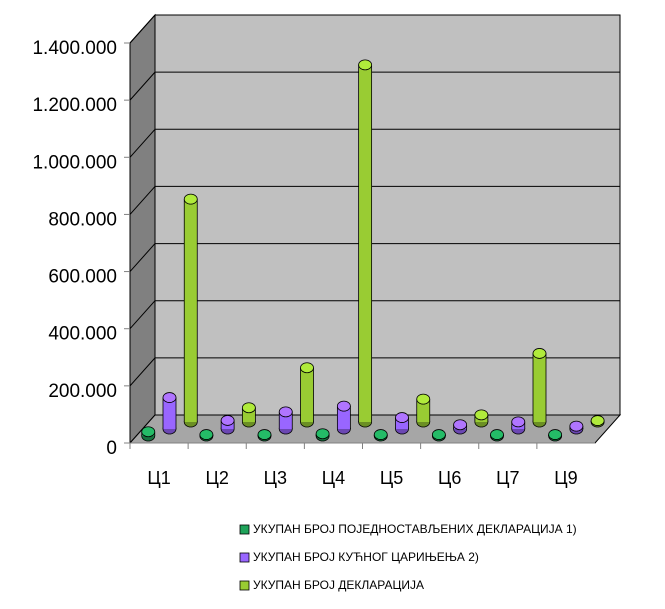 The height and width of the screenshot is (609, 665). What do you see at coordinates (74, 162) in the screenshot?
I see `y-tick-label: 1.000.000` at bounding box center [74, 162].